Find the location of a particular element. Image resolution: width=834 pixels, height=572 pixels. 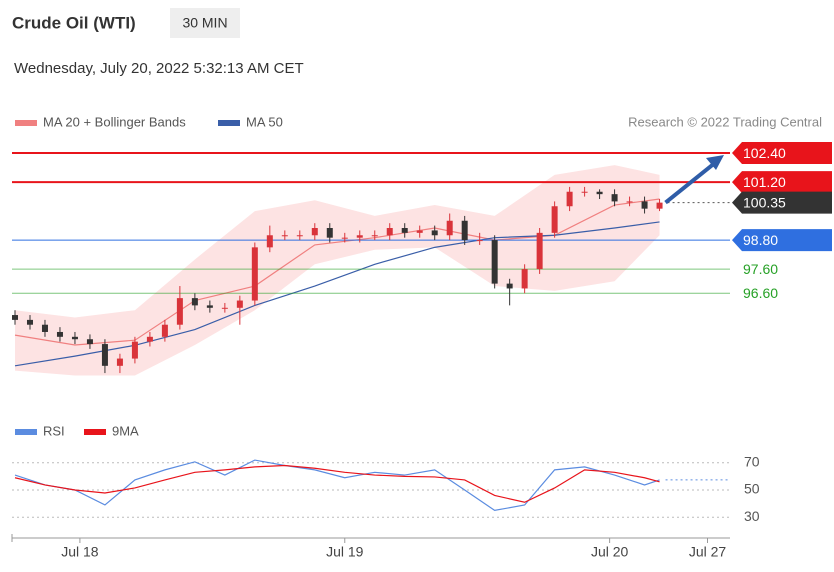

interval: 30 MIN is located at coordinates (204, 23).